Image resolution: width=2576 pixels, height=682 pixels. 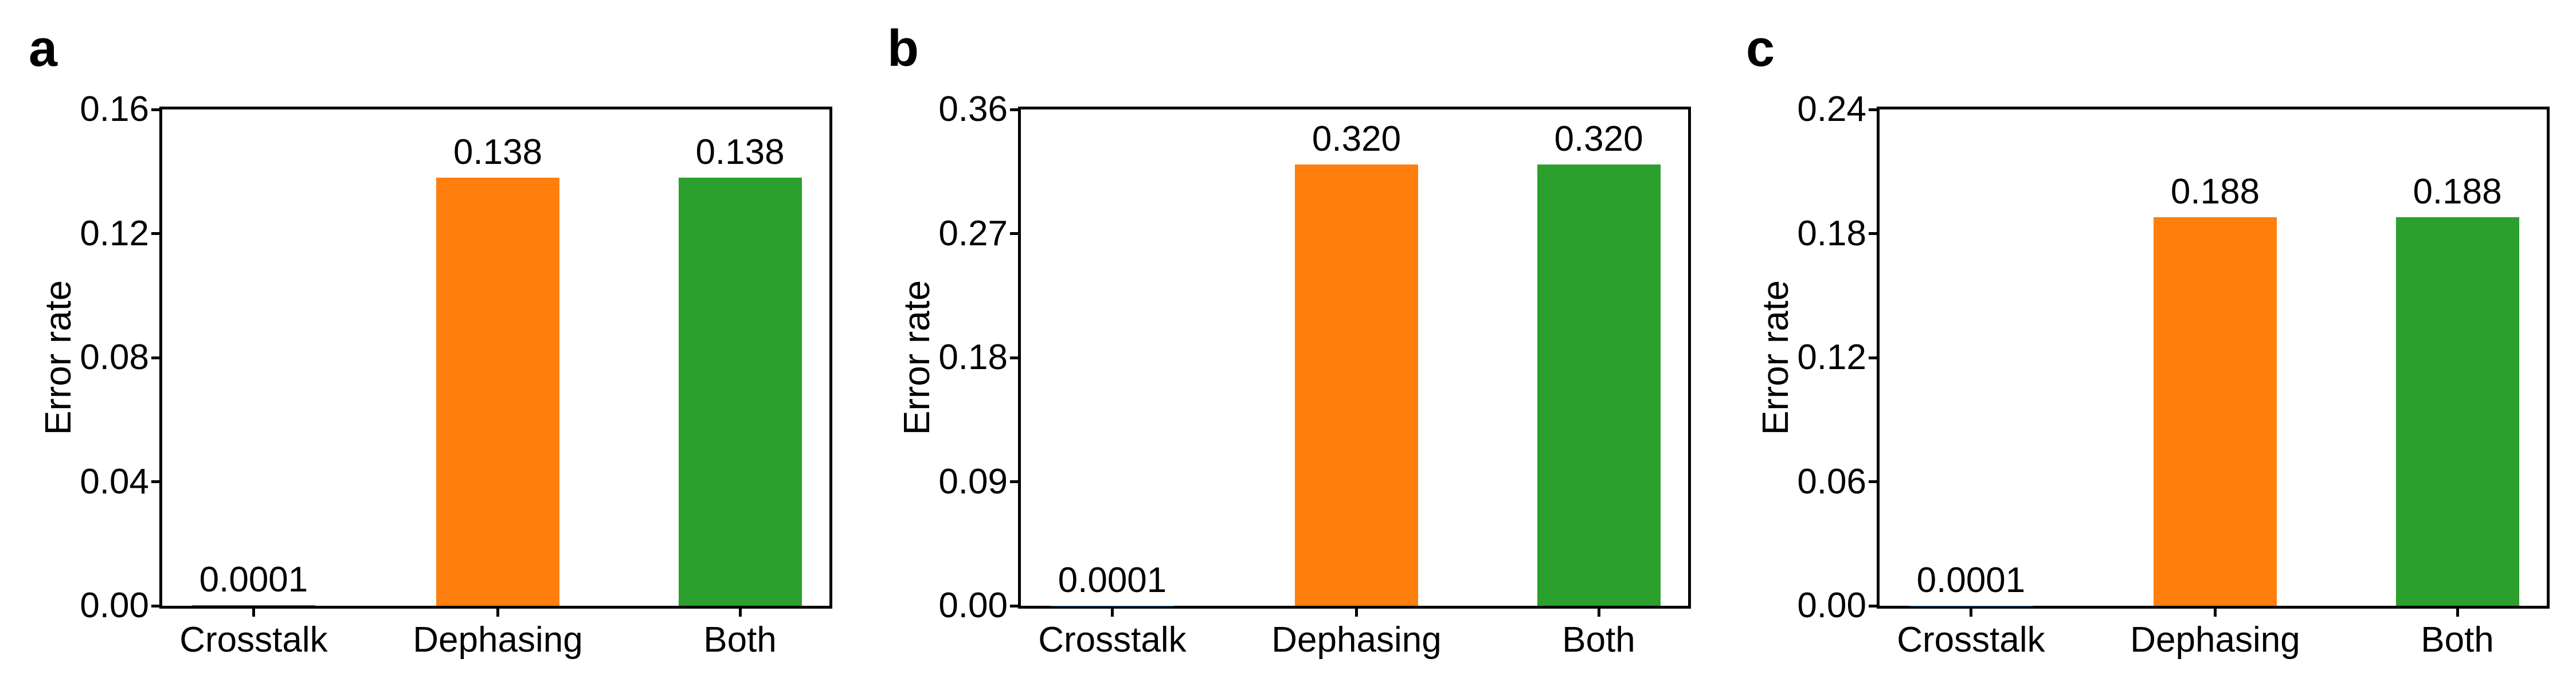 What do you see at coordinates (1356, 139) in the screenshot?
I see `bar-value-label-dephasing: 0.320` at bounding box center [1356, 139].